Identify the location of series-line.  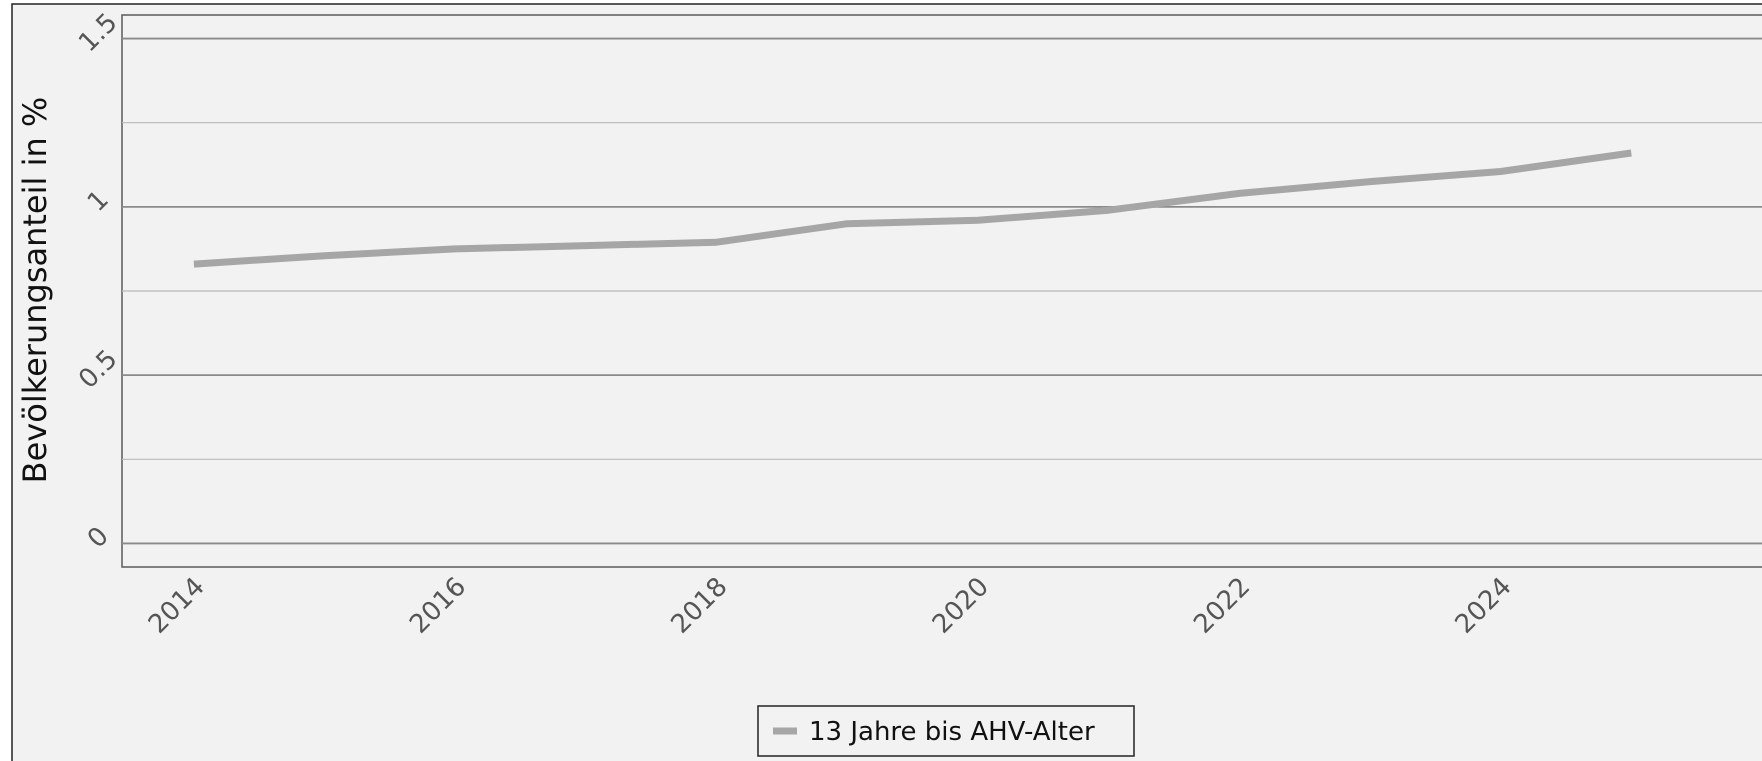
(912, 208).